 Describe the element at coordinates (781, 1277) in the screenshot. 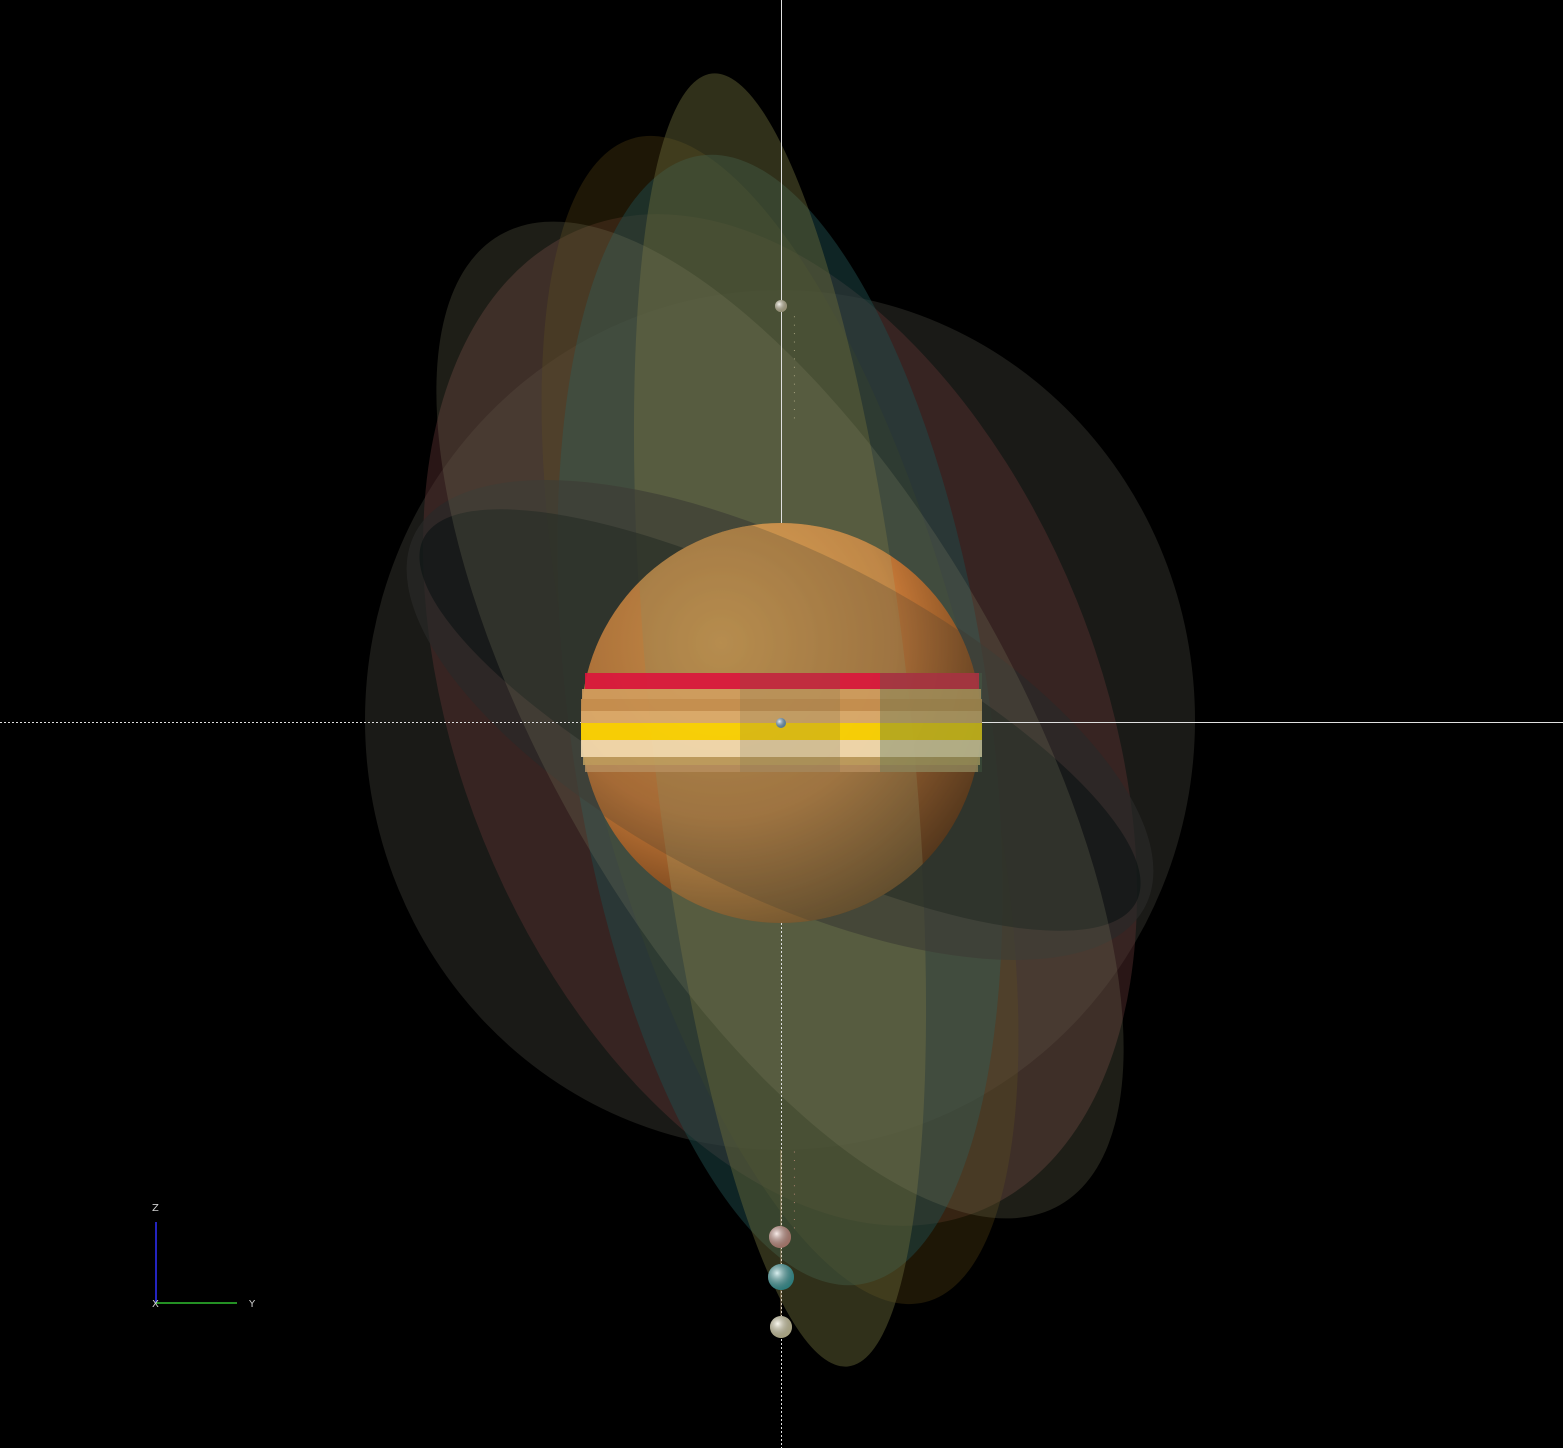

I see `teal-moon` at that location.